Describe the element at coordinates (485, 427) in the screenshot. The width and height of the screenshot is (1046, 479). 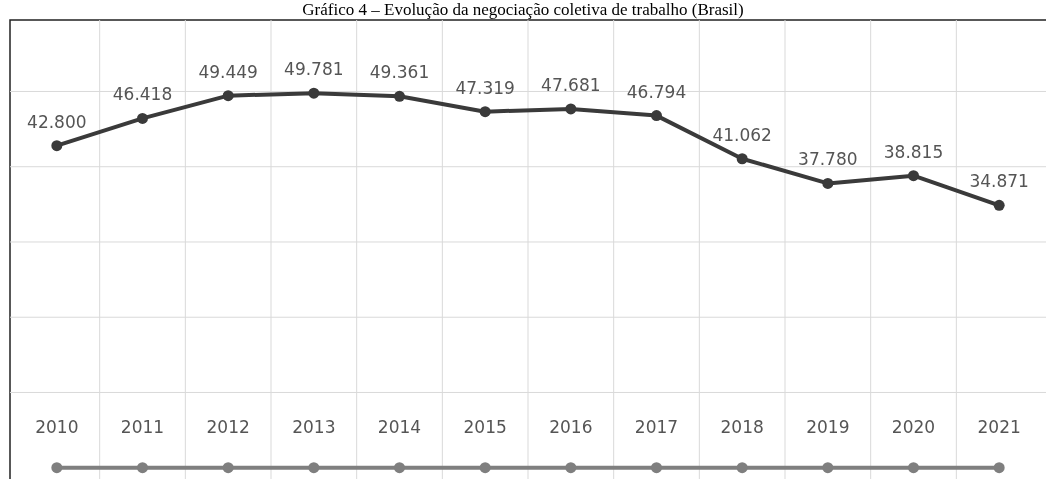
I see `x-tick-label: 2015` at that location.